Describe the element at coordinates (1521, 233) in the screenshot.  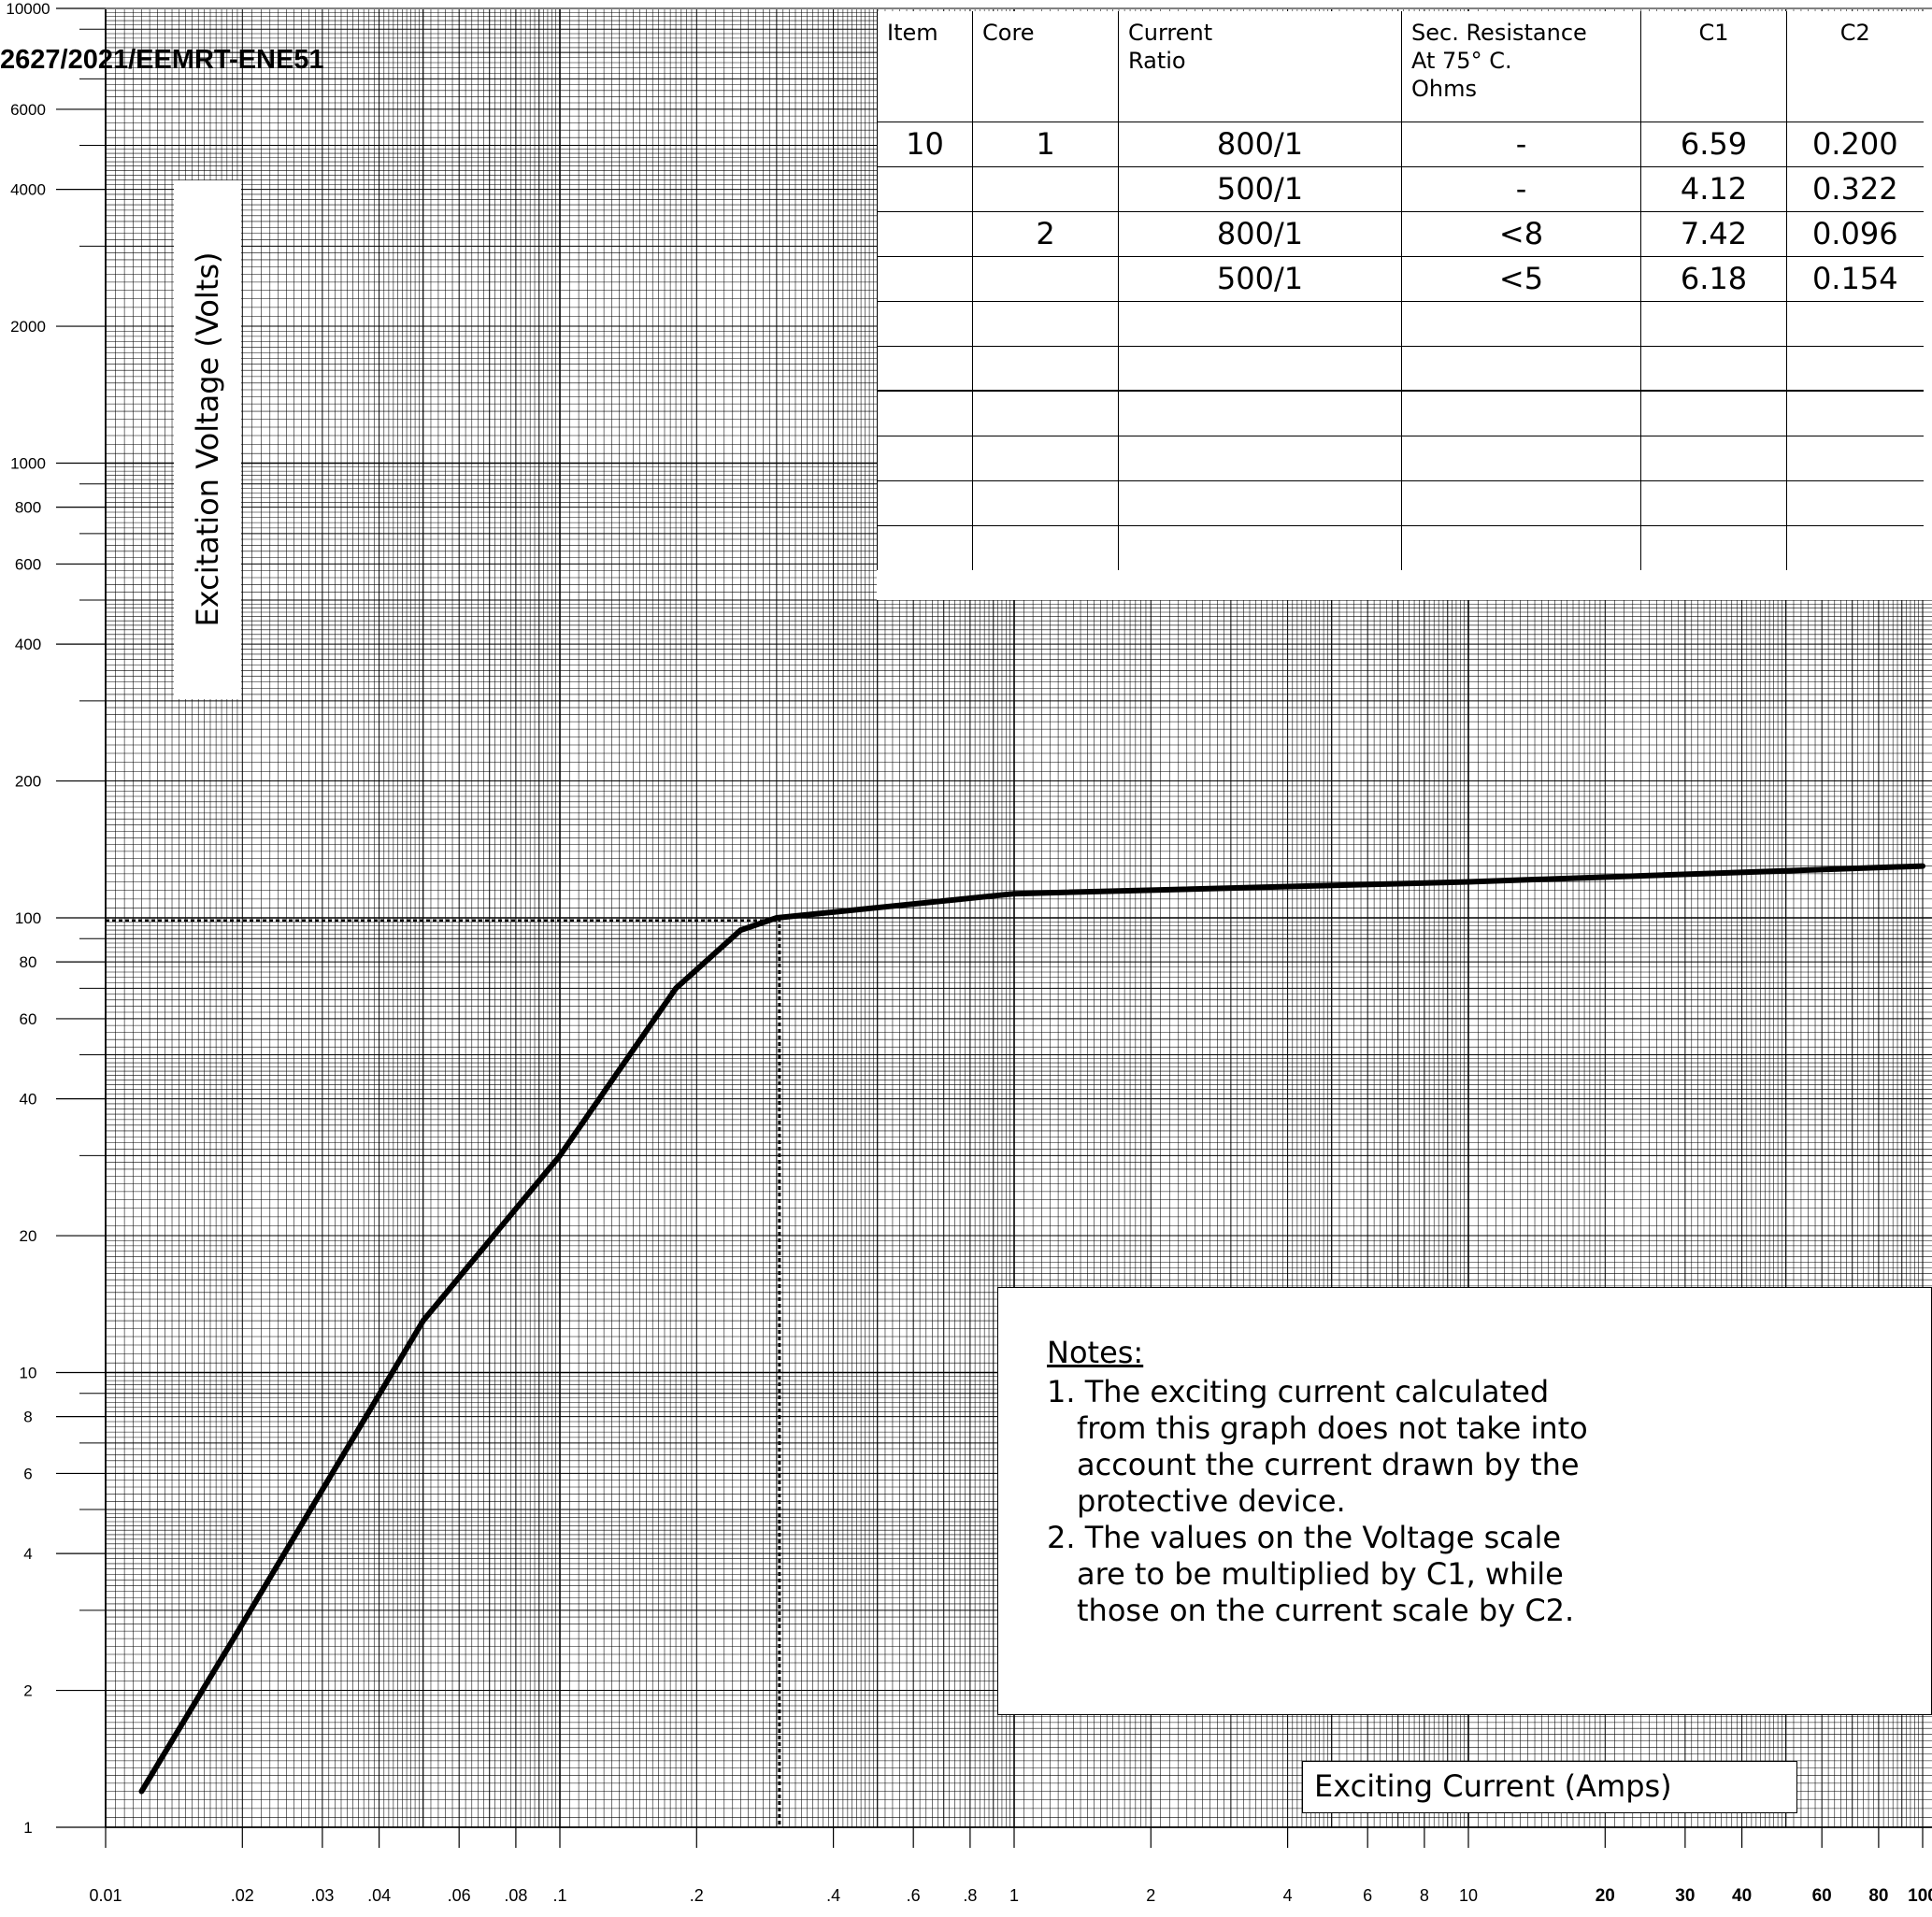
I see `table-cell: <8` at that location.